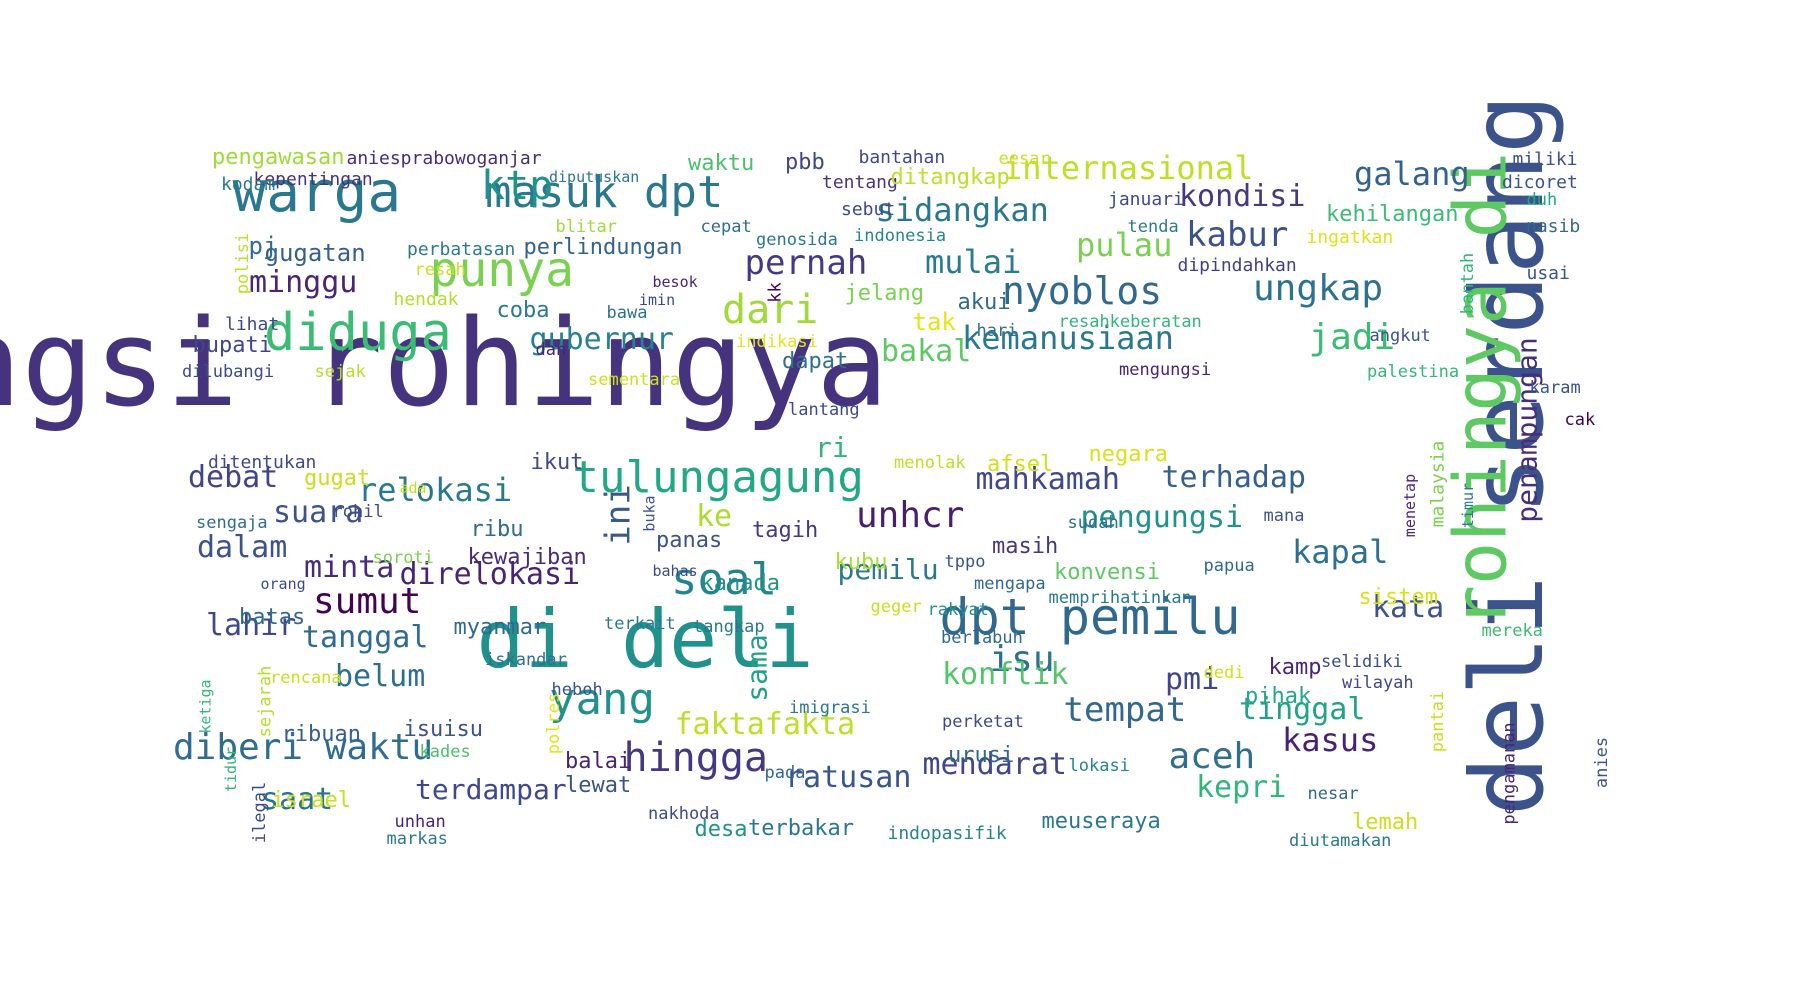  What do you see at coordinates (724, 579) in the screenshot?
I see `word-cloud-term: soal` at bounding box center [724, 579].